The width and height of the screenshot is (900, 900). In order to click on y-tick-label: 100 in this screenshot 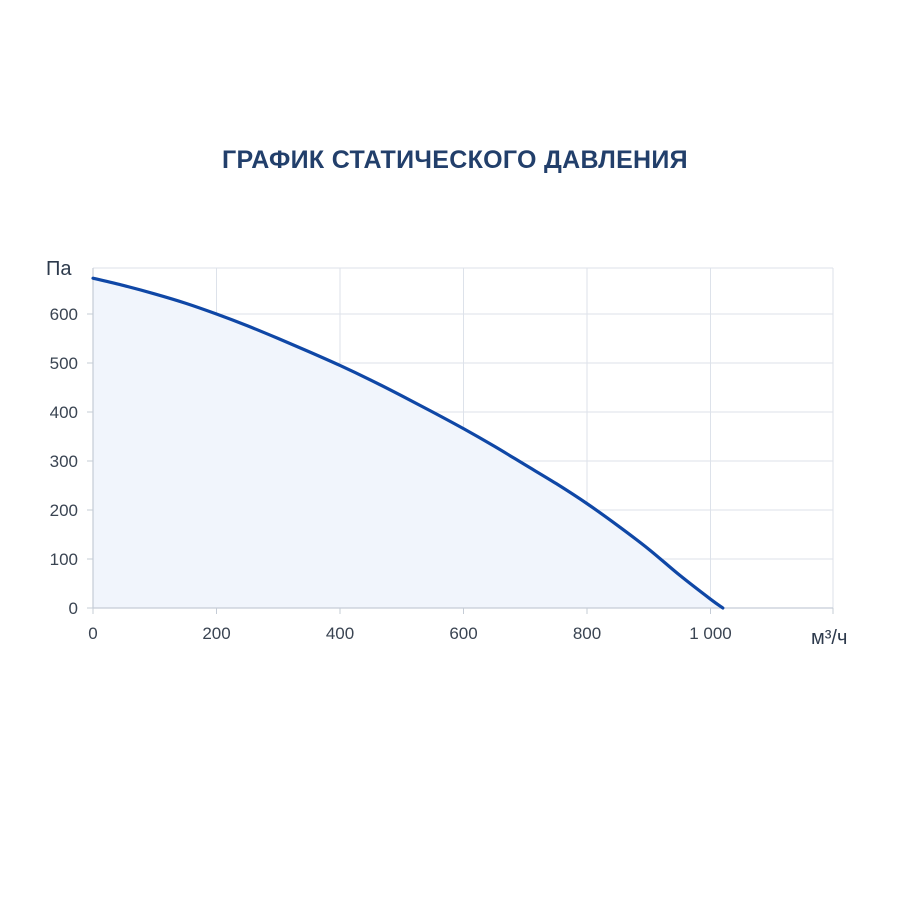, I will do `click(64, 559)`.